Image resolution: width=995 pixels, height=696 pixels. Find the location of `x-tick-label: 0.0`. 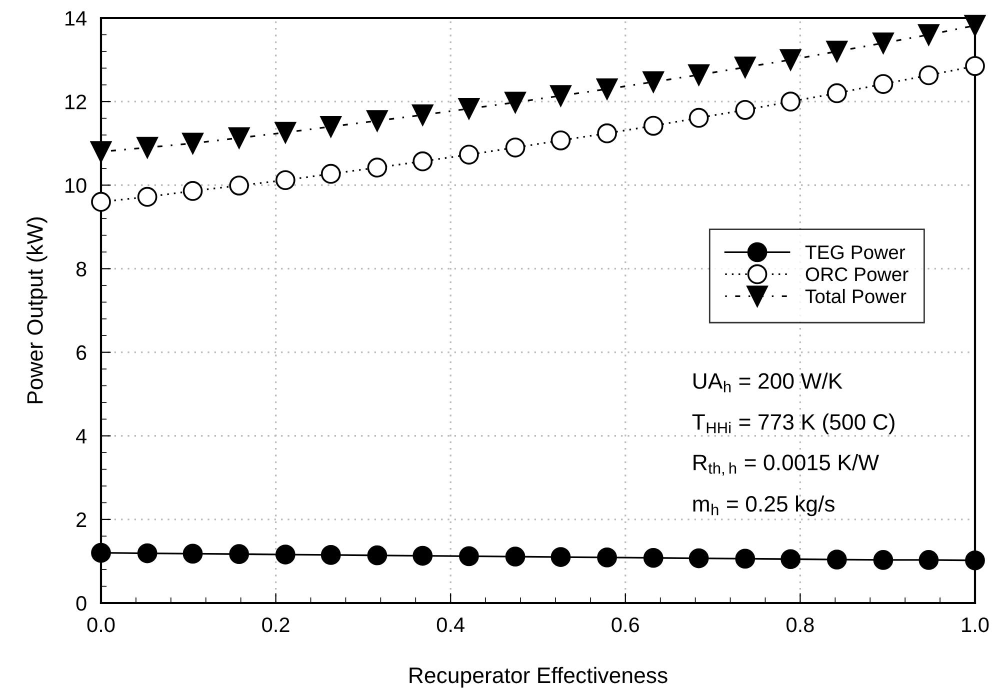

x-tick-label: 0.0 is located at coordinates (101, 624).